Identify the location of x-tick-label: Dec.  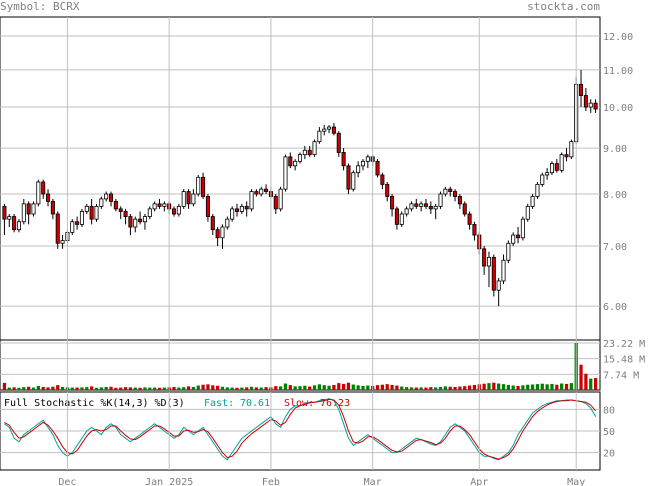
(67, 481).